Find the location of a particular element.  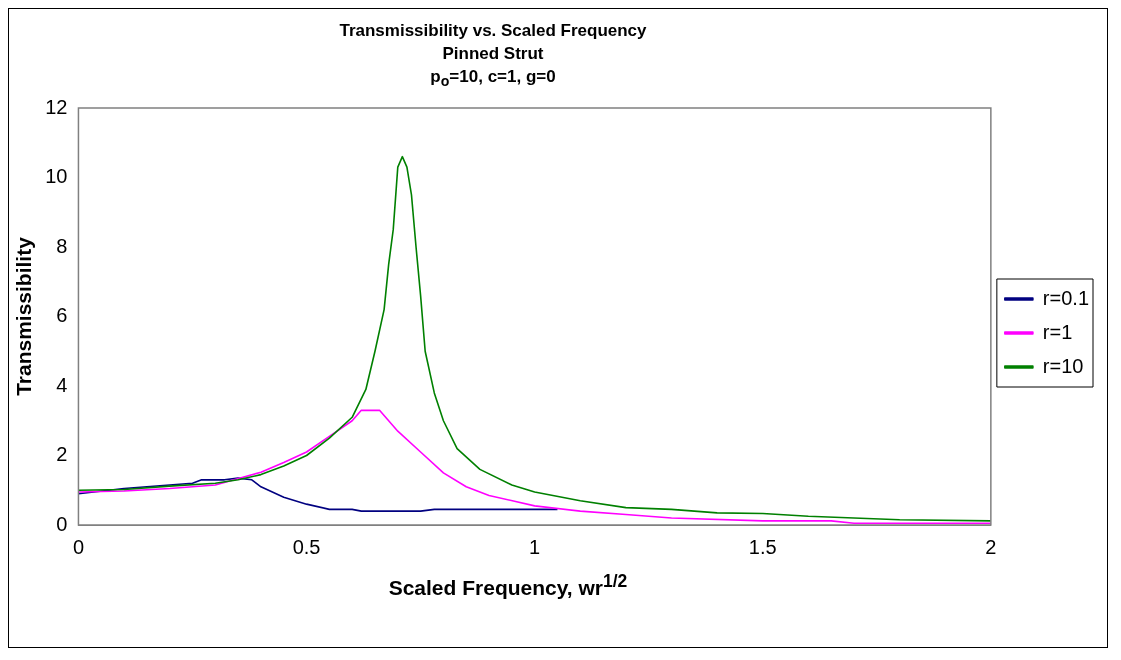

legend-label: r=1 is located at coordinates (1057, 331).